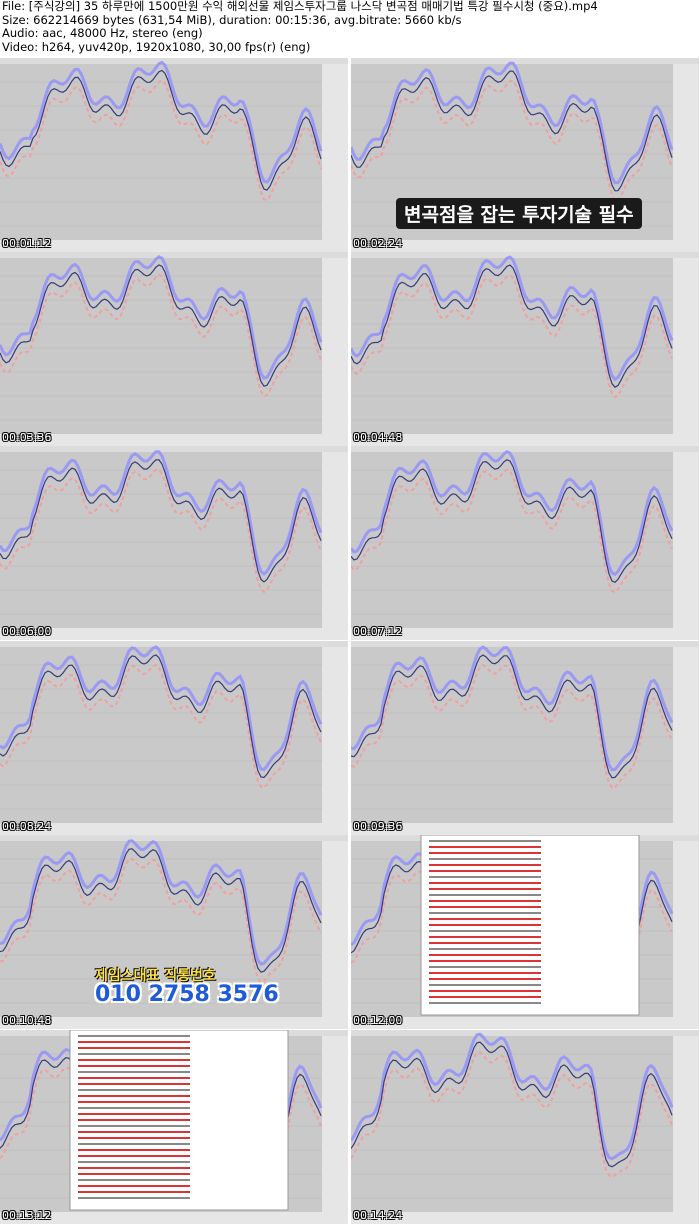 This screenshot has height=1227, width=700. What do you see at coordinates (27, 1215) in the screenshot?
I see `timestamp: 00:13:12` at bounding box center [27, 1215].